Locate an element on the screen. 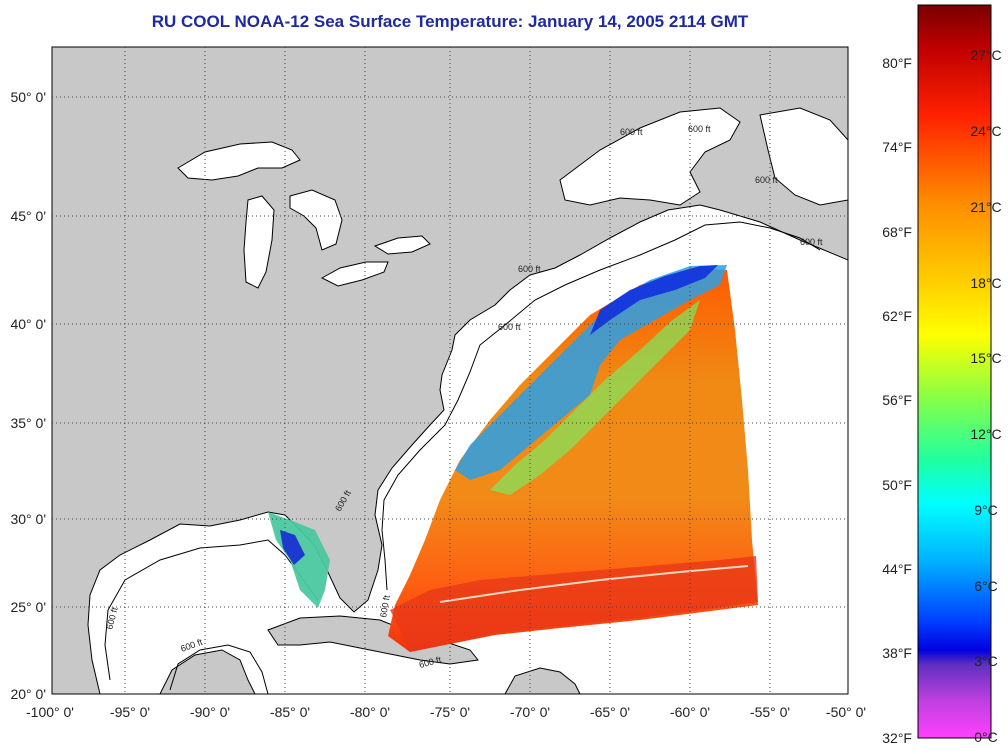 This screenshot has height=754, width=1008. lake-michigan is located at coordinates (259, 242).